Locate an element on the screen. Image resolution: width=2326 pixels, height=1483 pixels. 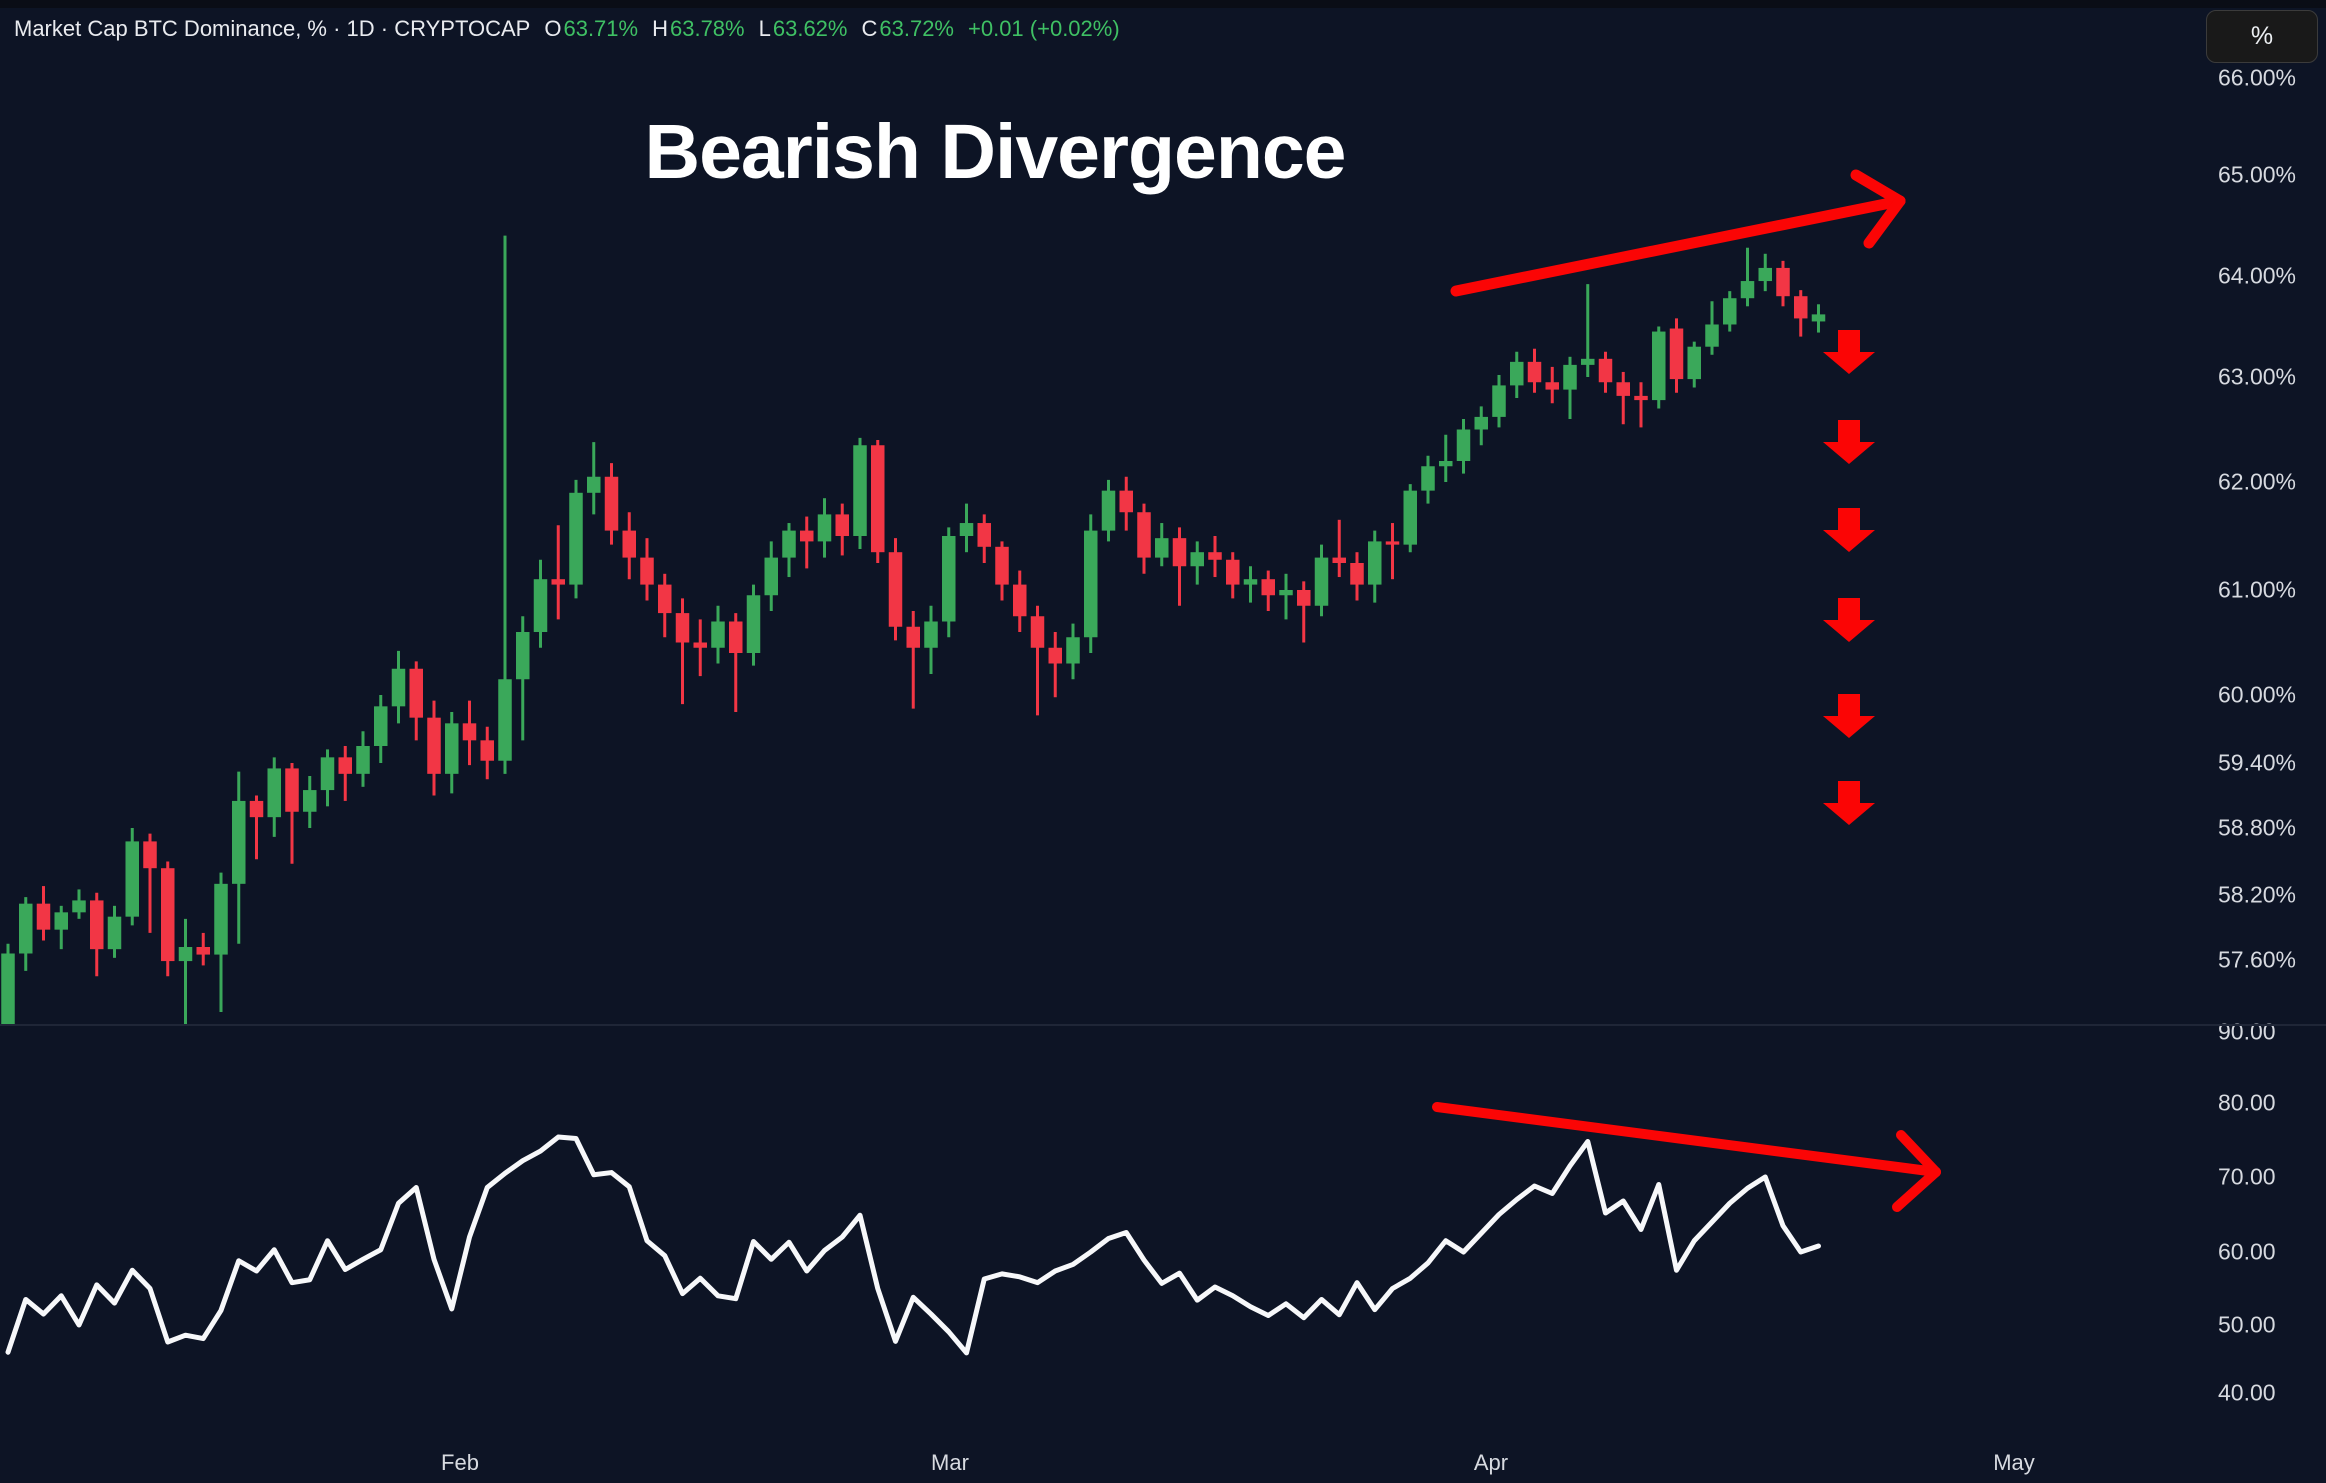
axis-label: 59.40% is located at coordinates (2257, 762).